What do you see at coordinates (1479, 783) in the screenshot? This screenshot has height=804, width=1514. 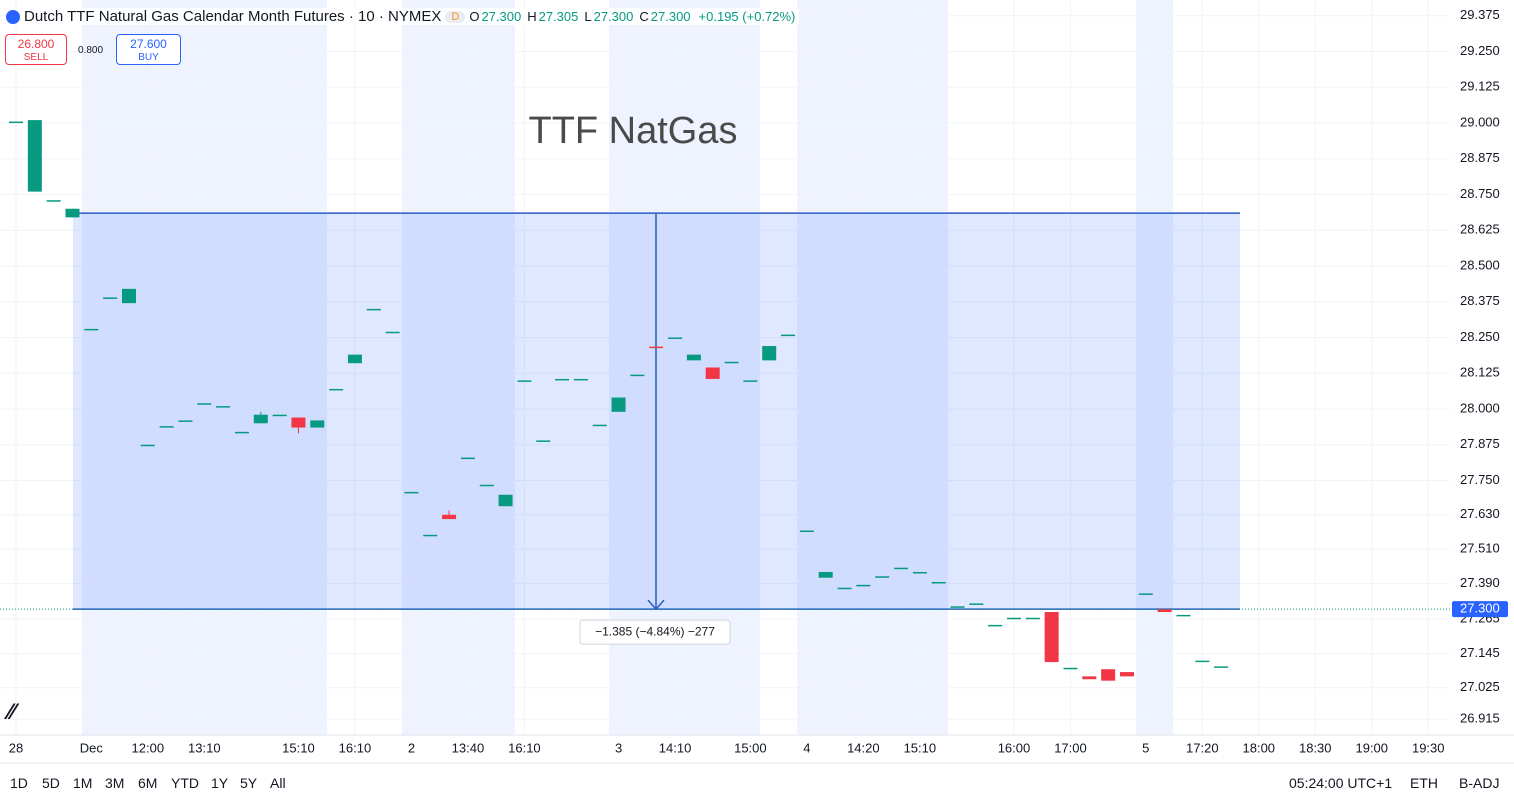 I see `adjust: B-ADJ` at bounding box center [1479, 783].